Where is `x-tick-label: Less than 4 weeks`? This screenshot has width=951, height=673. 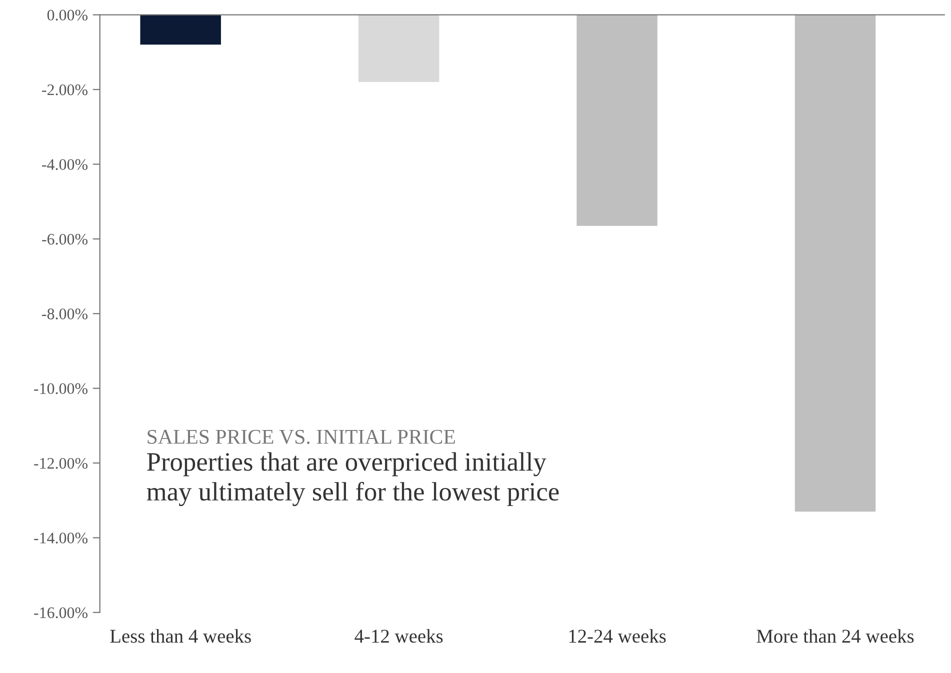 x-tick-label: Less than 4 weeks is located at coordinates (180, 636).